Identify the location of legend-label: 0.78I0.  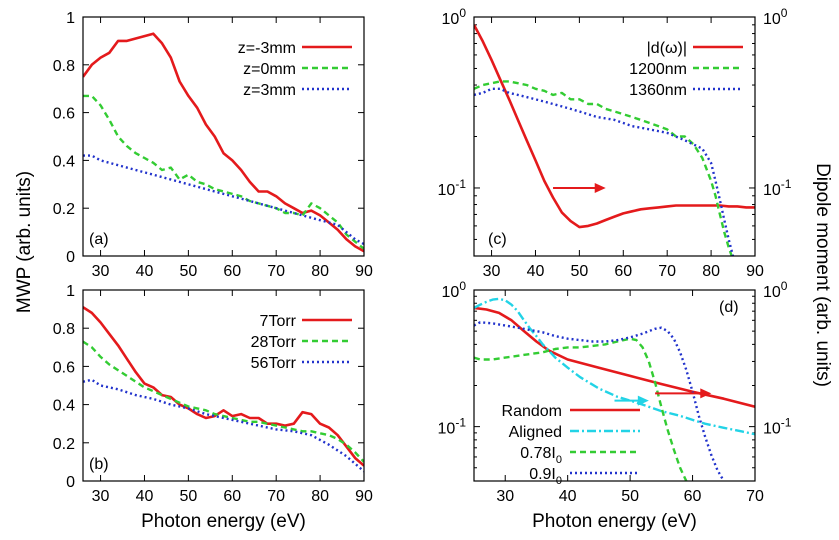
(541, 455).